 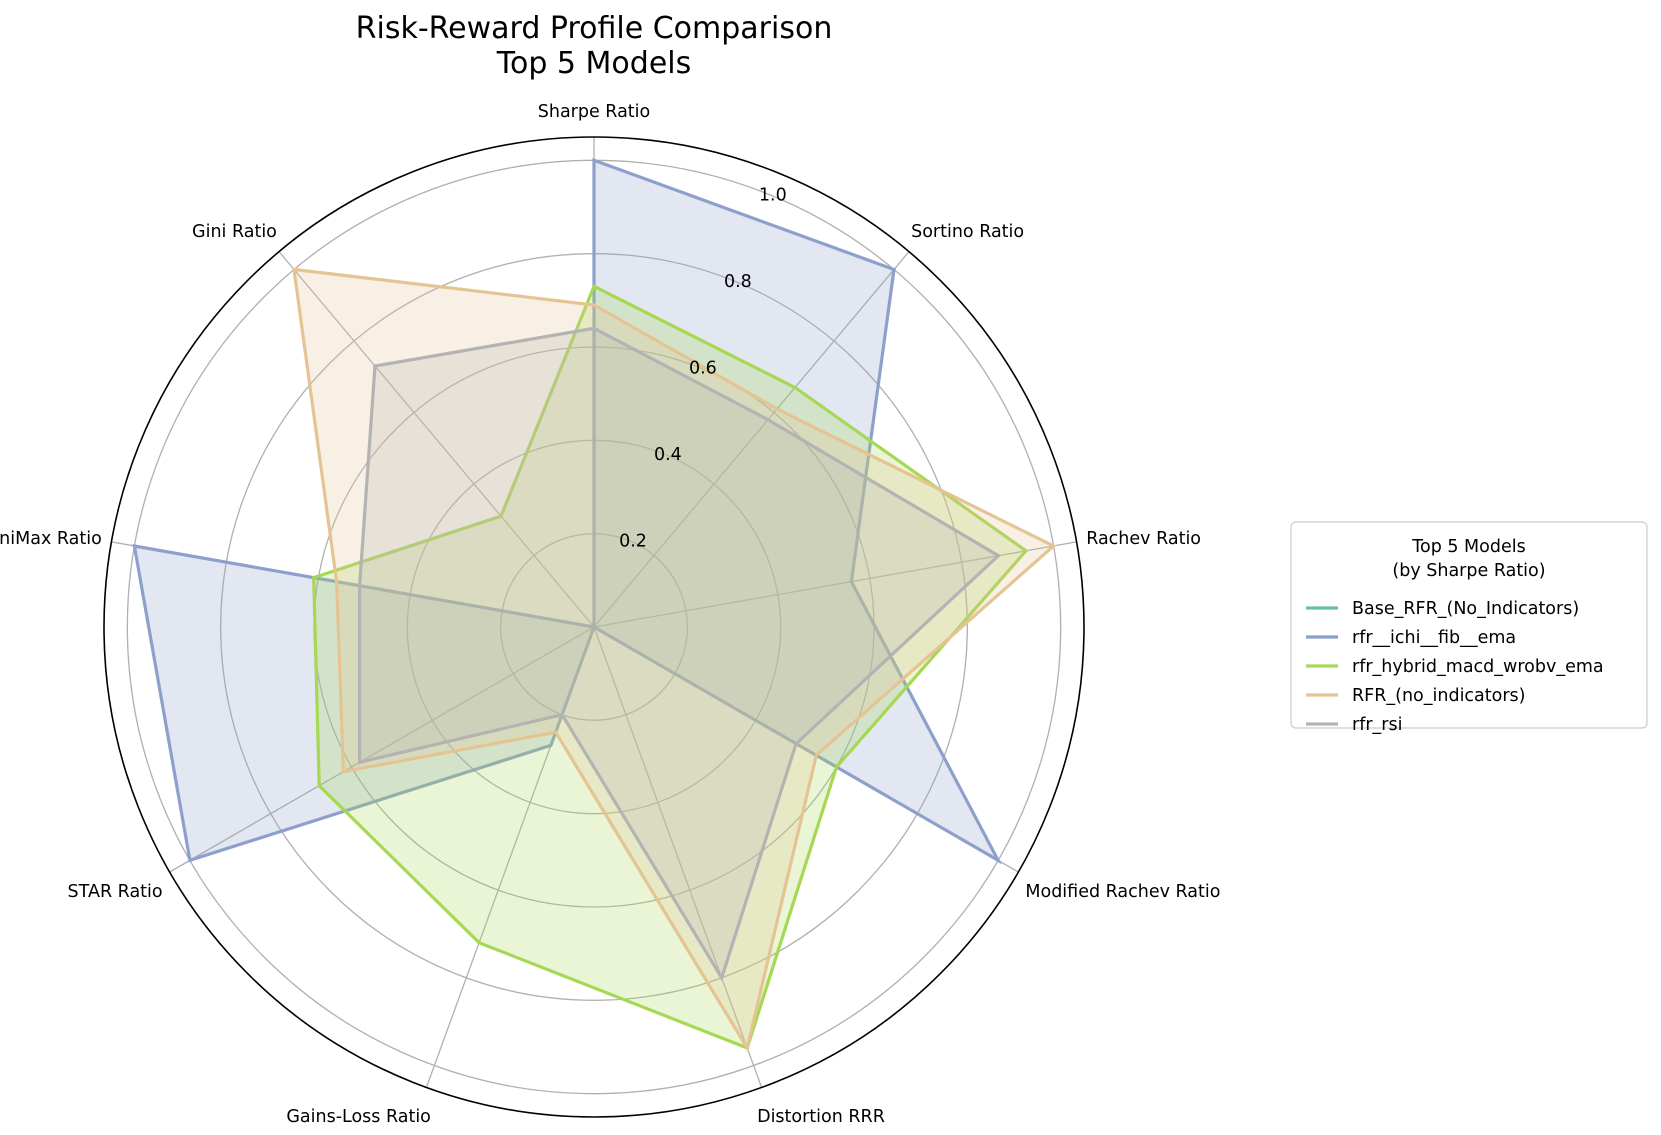 I want to click on tick-label-3: 0.8, so click(x=738, y=282).